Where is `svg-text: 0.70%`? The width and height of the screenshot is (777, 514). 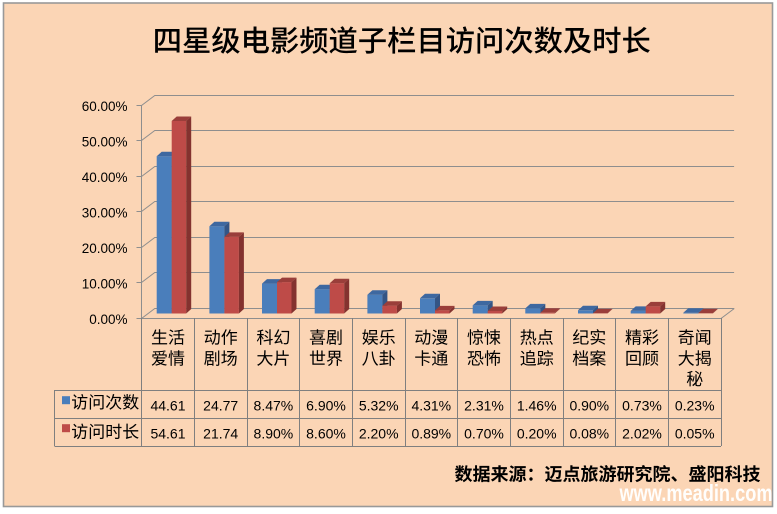
svg-text: 0.70% is located at coordinates (484, 434).